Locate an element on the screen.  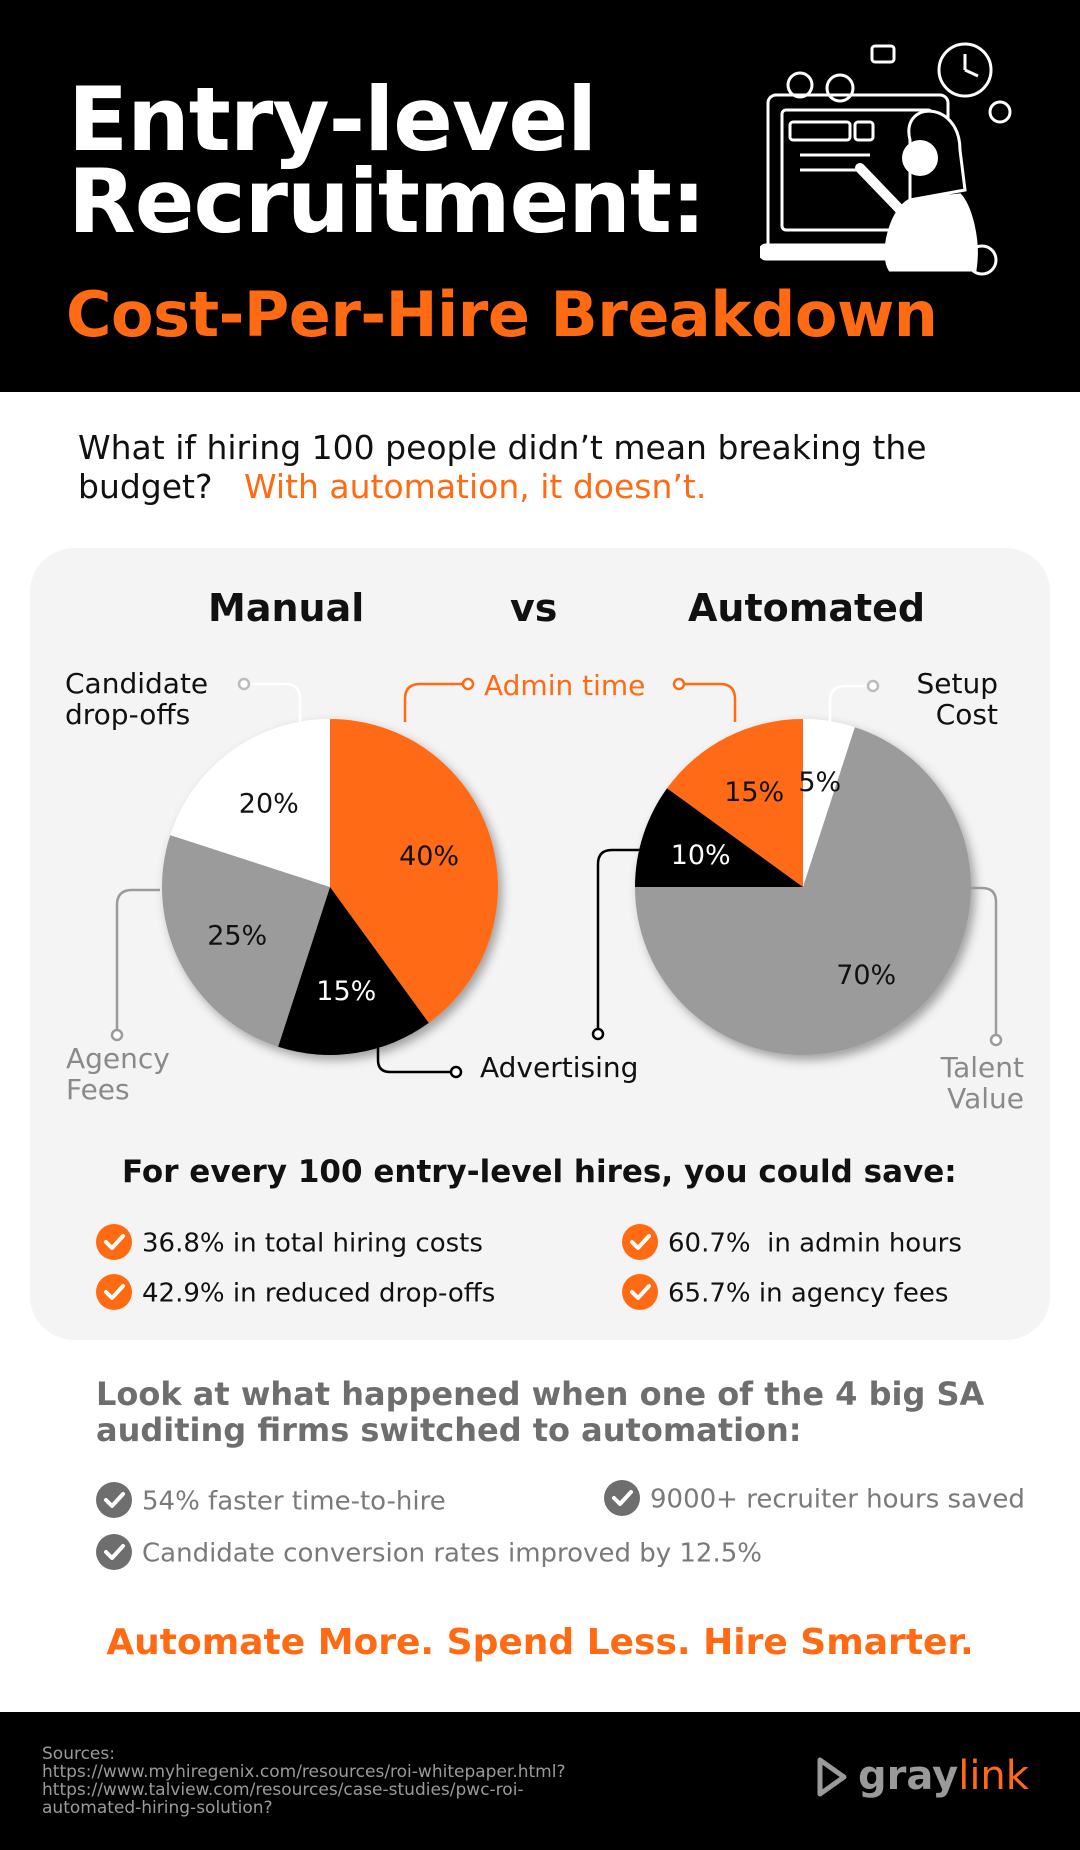
case-study-item: 54% faster time-to-hire is located at coordinates (271, 1501).